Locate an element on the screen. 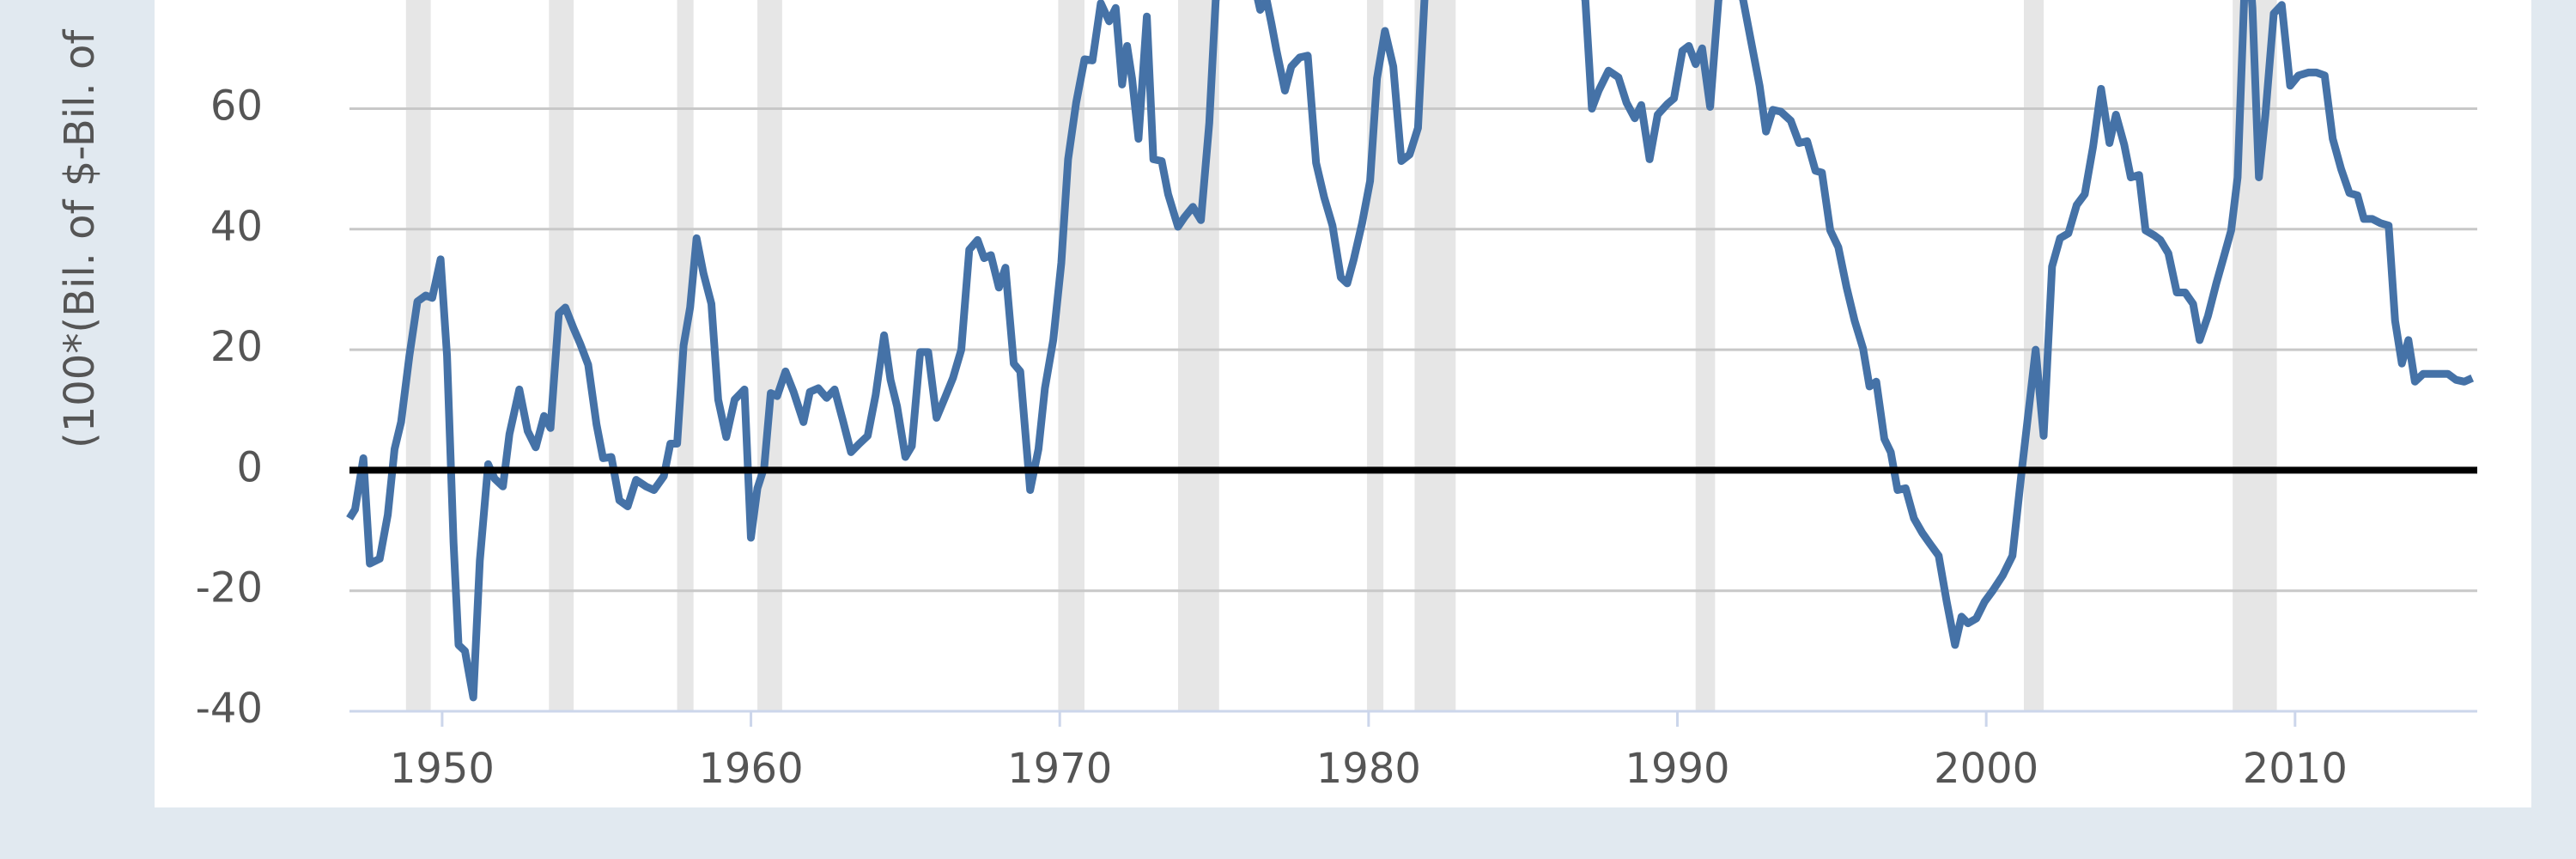 Image resolution: width=2576 pixels, height=859 pixels. x-tick-label: 1960 is located at coordinates (750, 769).